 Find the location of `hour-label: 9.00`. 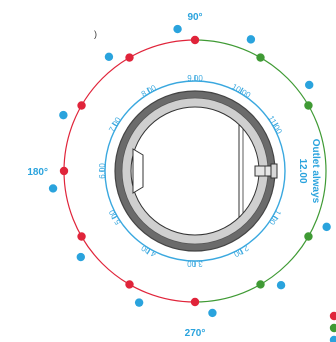

hour-label: 9.00 is located at coordinates (195, 78).